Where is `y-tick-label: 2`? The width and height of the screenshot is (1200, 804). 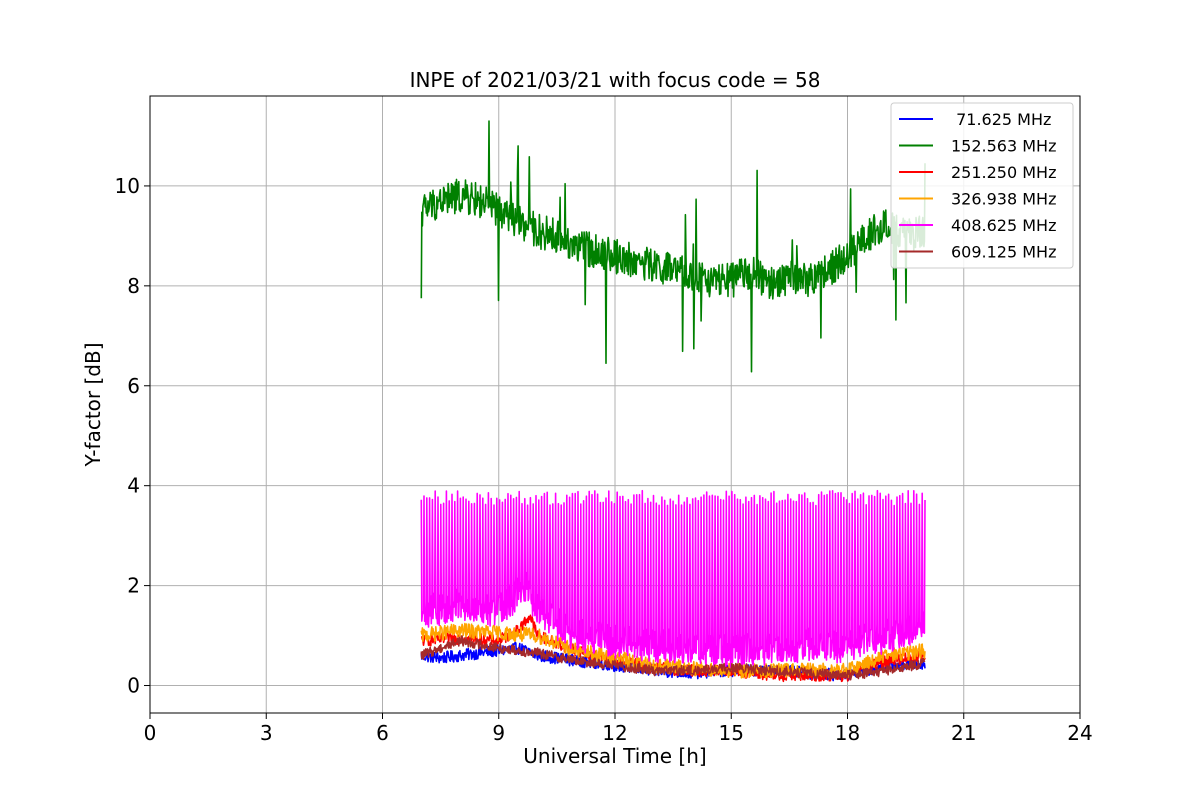 y-tick-label: 2 is located at coordinates (133, 586).